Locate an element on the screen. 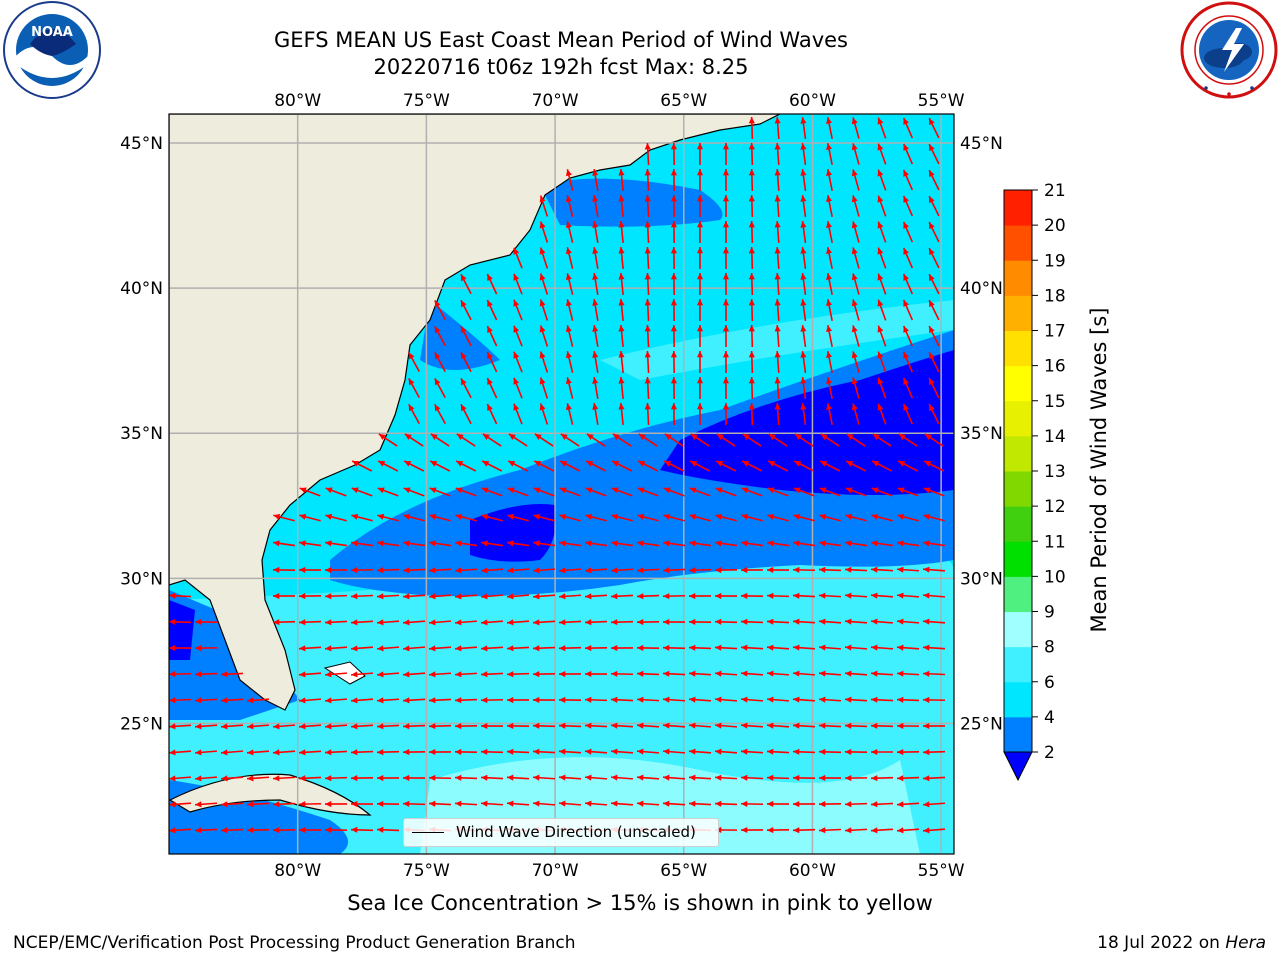 The height and width of the screenshot is (960, 1280). colorbar-tick-label: 19 is located at coordinates (1055, 261).